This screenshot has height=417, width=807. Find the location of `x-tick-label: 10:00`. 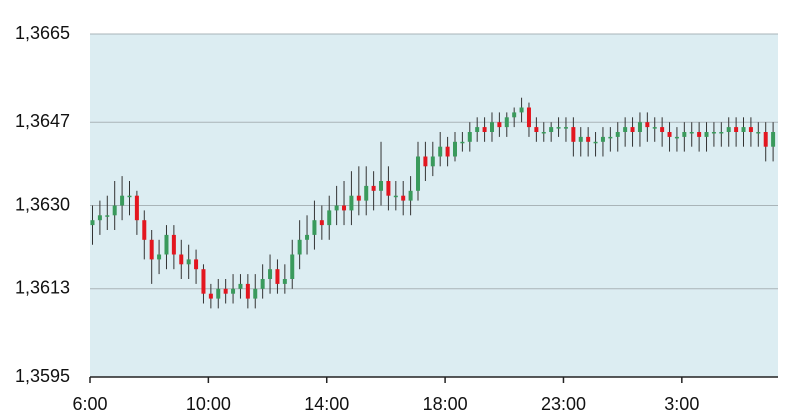

x-tick-label: 10:00 is located at coordinates (208, 404).